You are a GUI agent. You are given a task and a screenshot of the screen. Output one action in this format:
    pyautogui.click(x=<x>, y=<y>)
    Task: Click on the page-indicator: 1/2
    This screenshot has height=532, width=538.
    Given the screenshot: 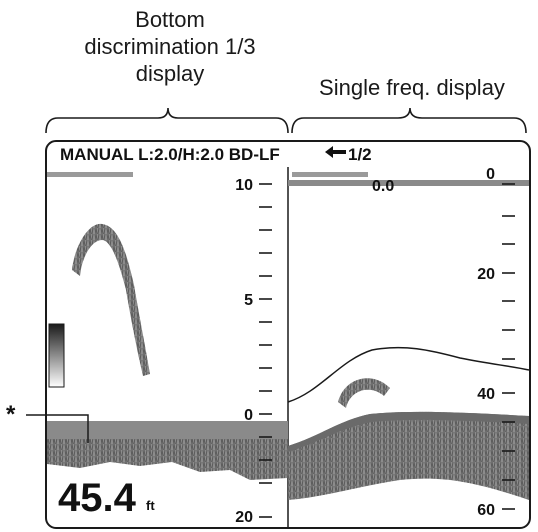 What is the action you would take?
    pyautogui.click(x=360, y=154)
    